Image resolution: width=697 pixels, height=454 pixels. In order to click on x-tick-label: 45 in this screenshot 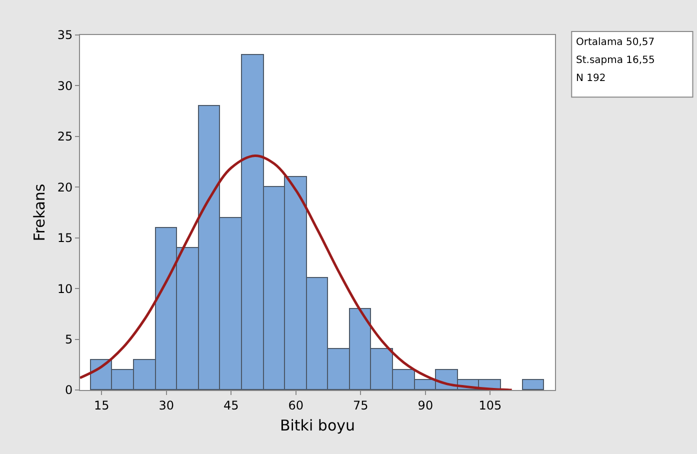, I will do `click(231, 405)`.